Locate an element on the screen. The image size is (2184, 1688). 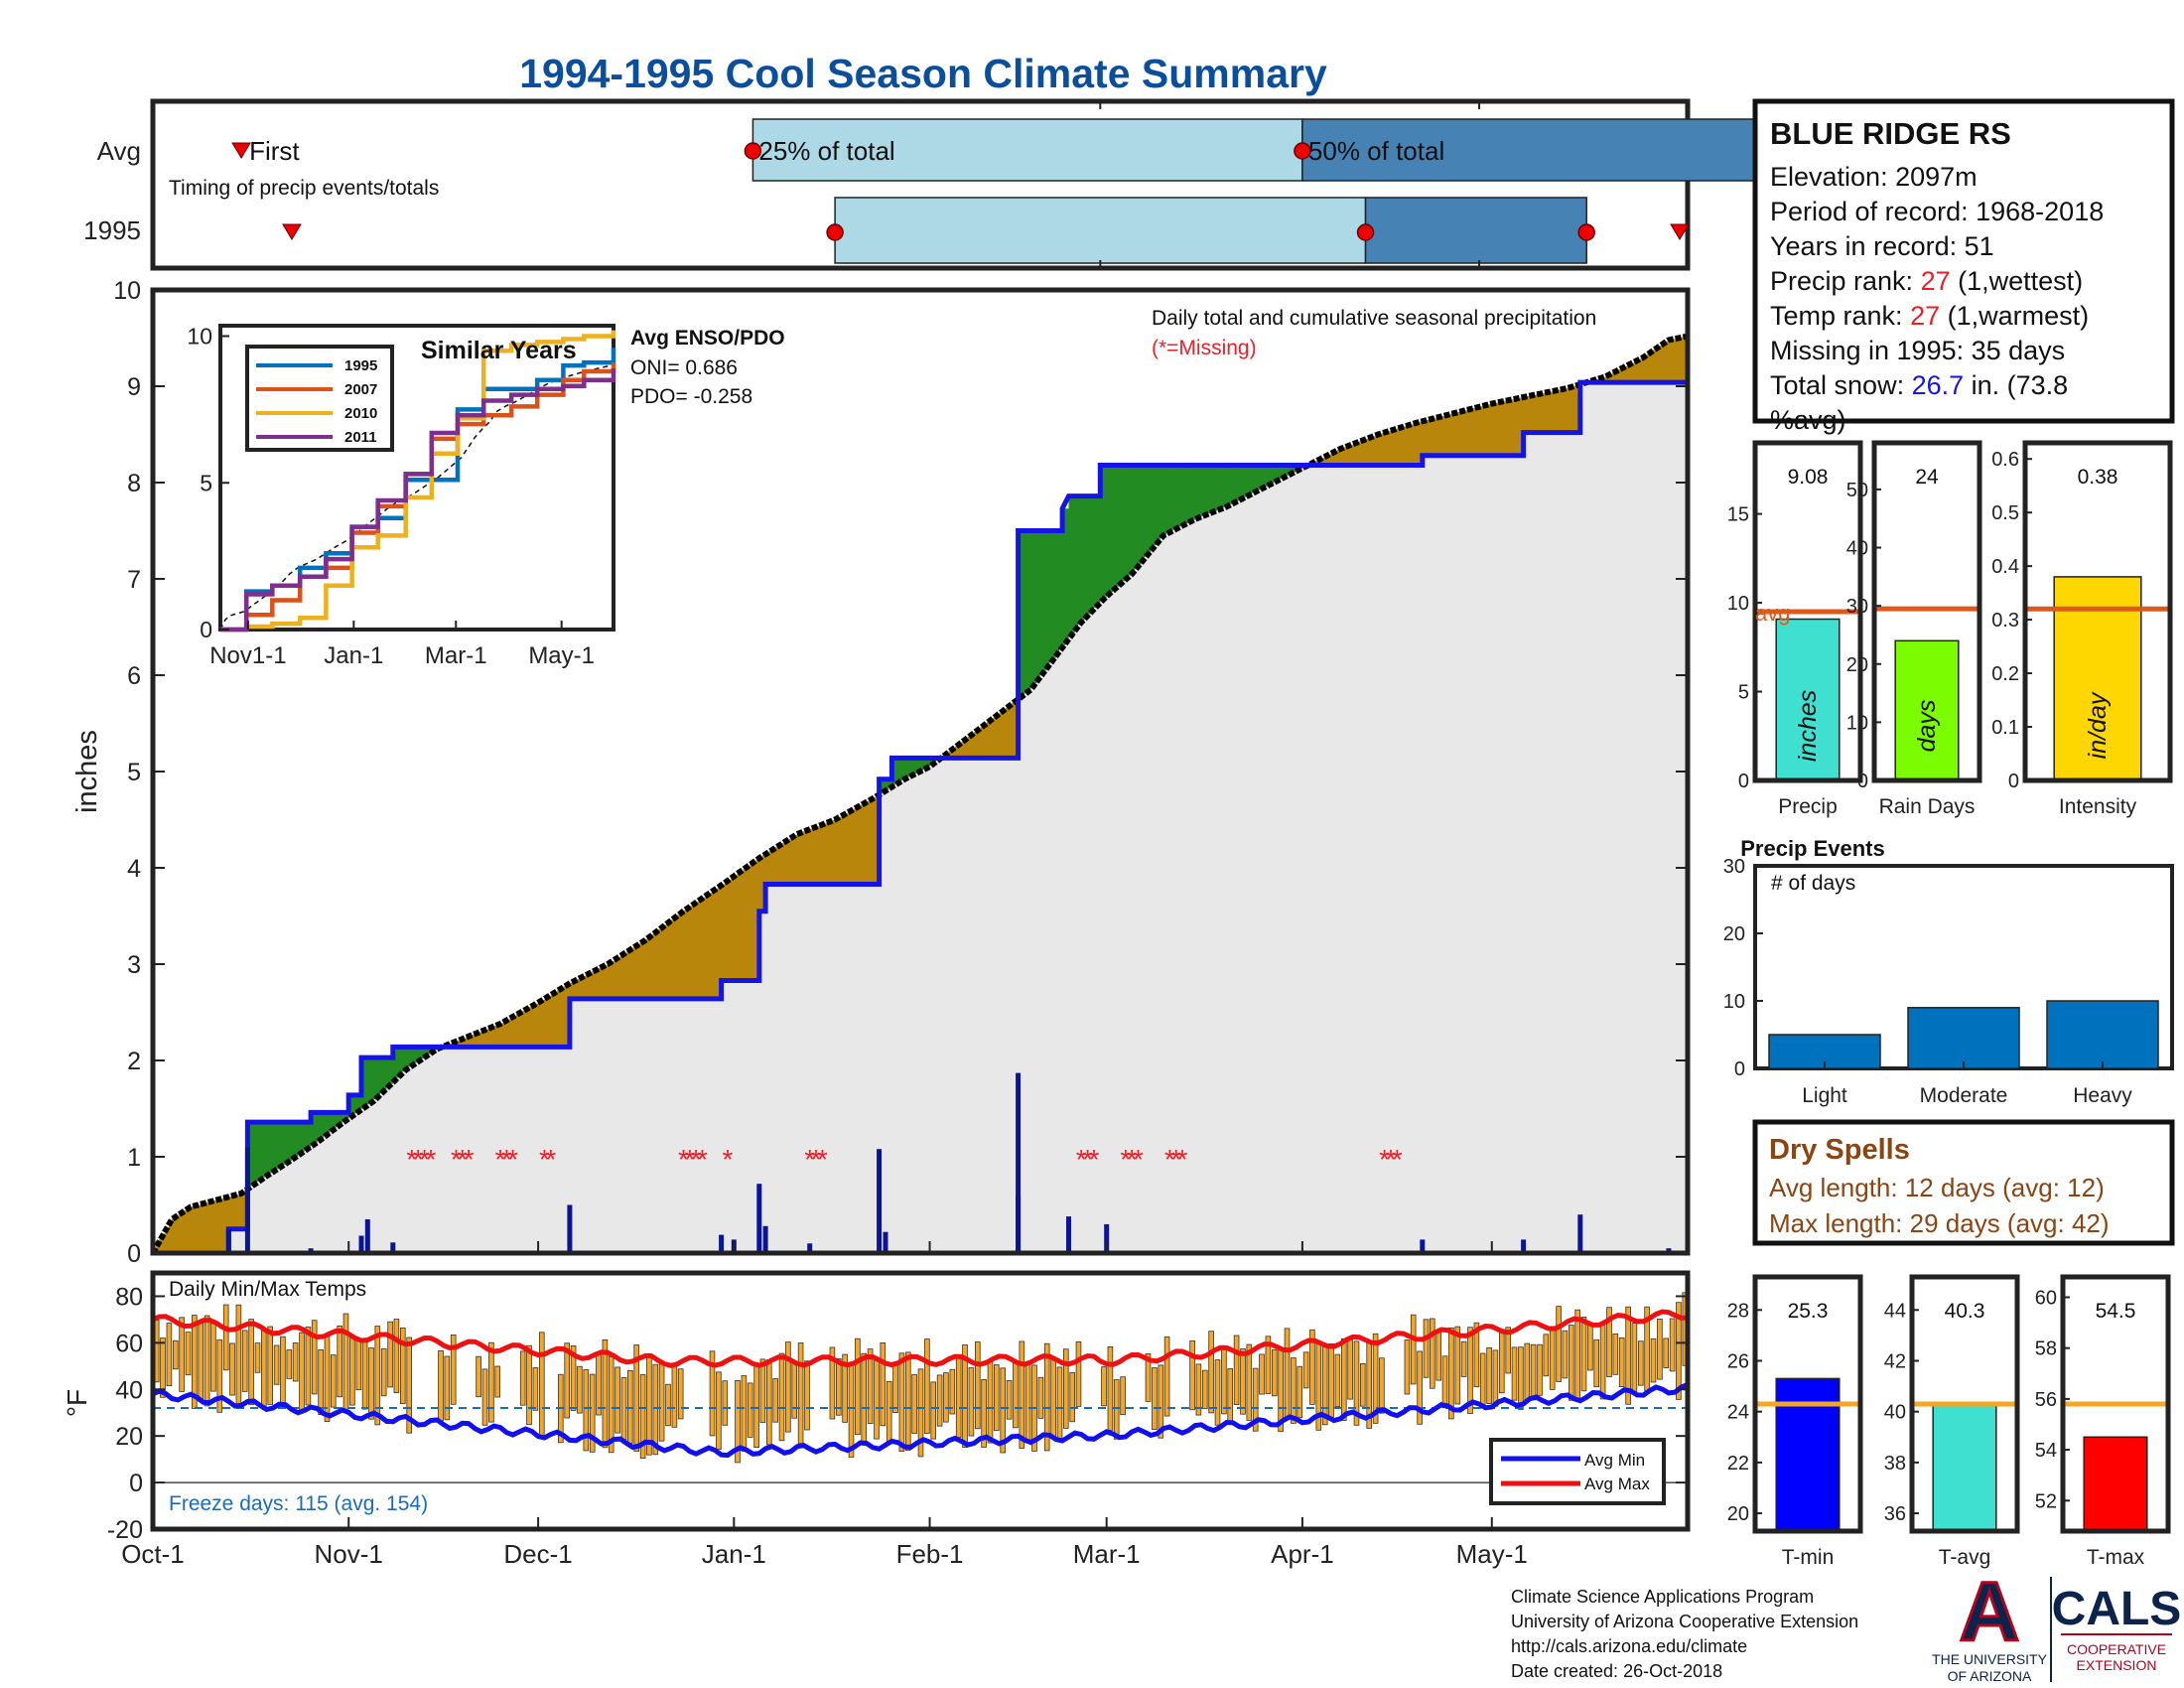
inset-legend-label-2010: 2010 is located at coordinates (360, 413).